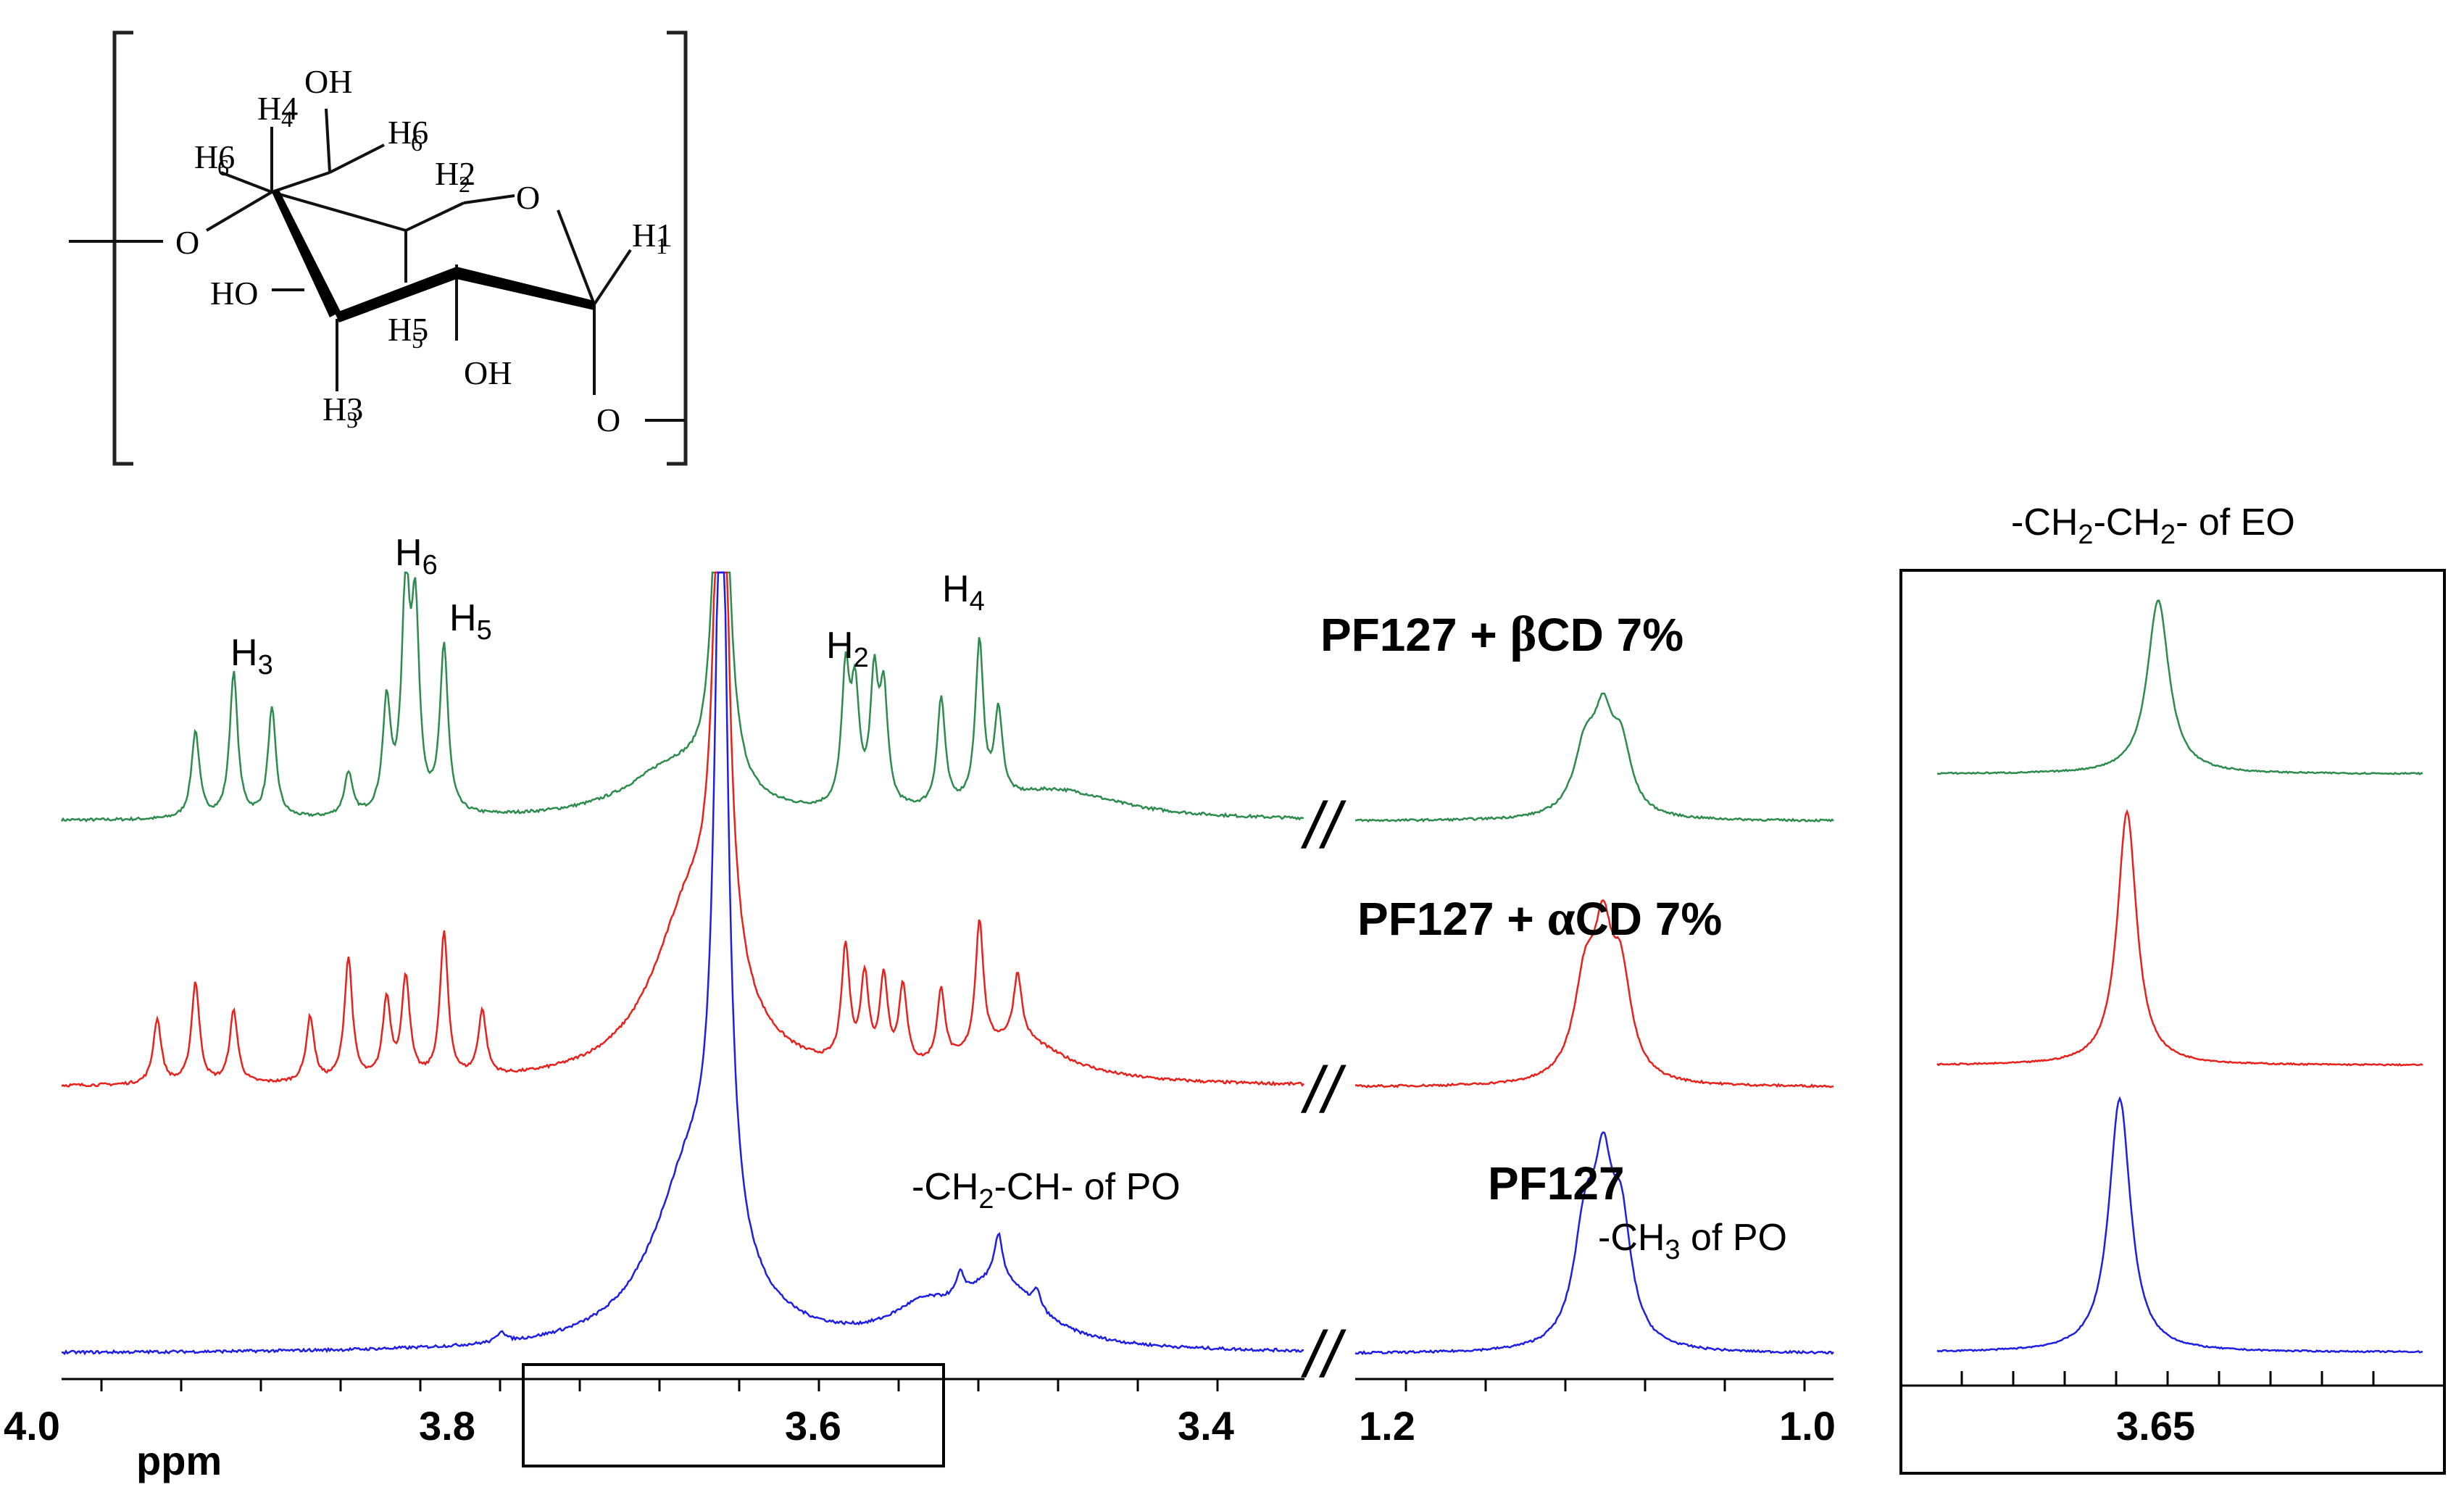 Image resolution: width=2464 pixels, height=1495 pixels. I want to click on series-label-pf127: PF127, so click(1557, 1183).